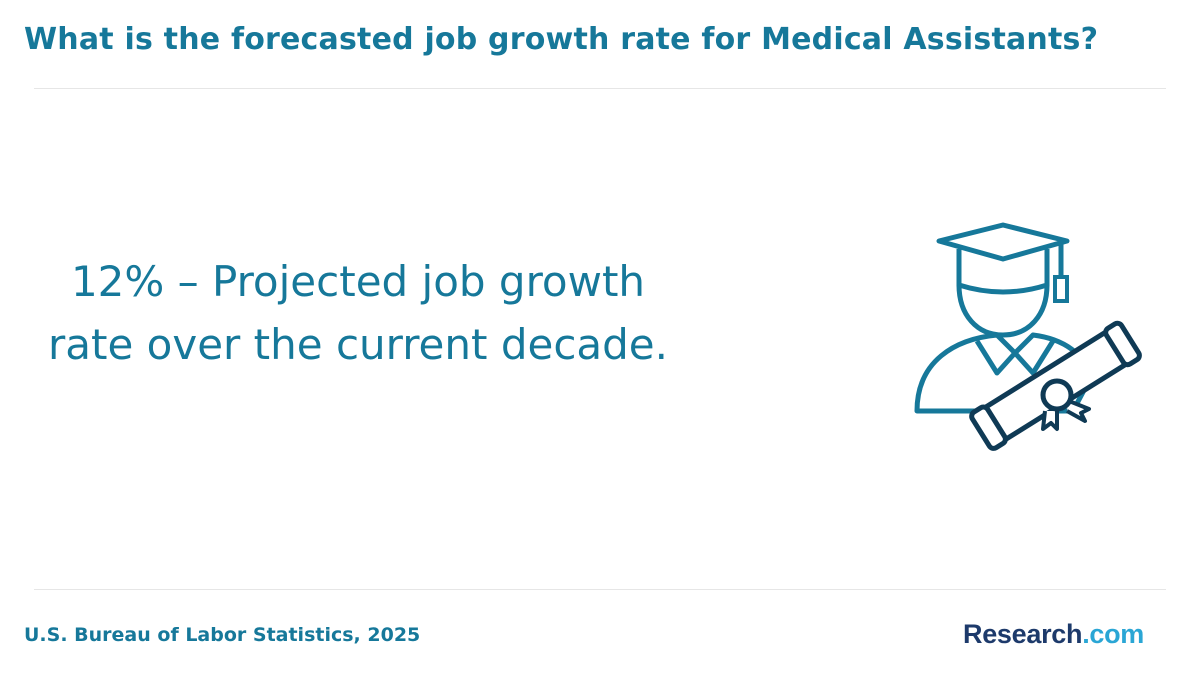 Image resolution: width=1200 pixels, height=680 pixels. I want to click on graduate-head, so click(1003, 310).